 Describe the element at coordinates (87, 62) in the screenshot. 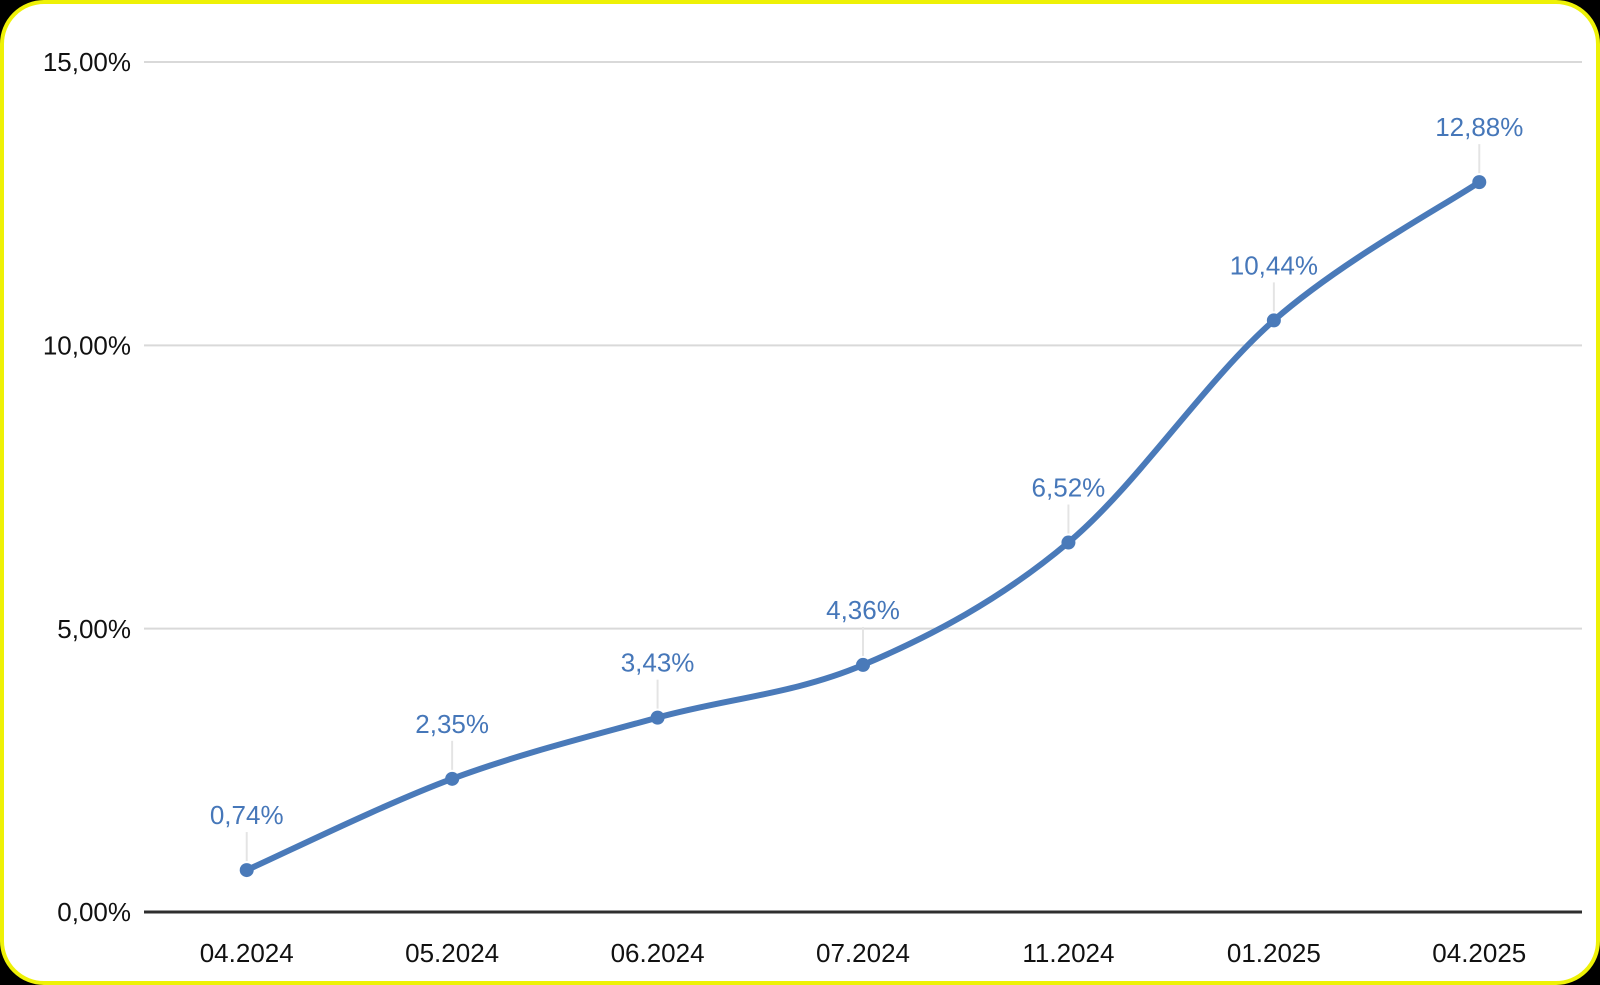

I see `y-axis-tick-label: 15,00%` at that location.